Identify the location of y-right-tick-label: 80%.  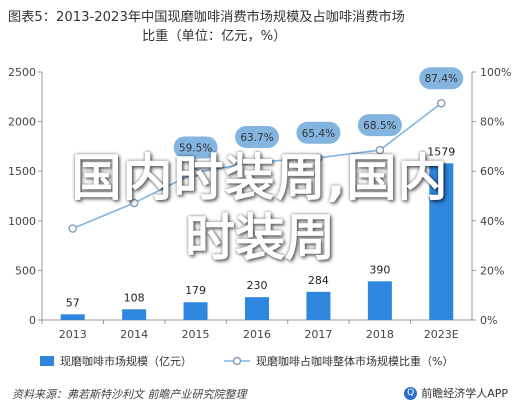
(492, 122).